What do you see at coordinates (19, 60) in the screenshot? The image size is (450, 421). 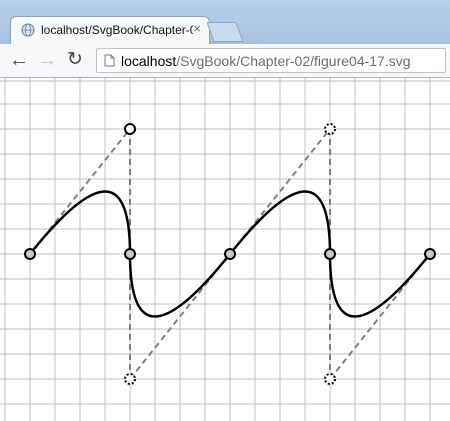 I see `back-icon: ←` at bounding box center [19, 60].